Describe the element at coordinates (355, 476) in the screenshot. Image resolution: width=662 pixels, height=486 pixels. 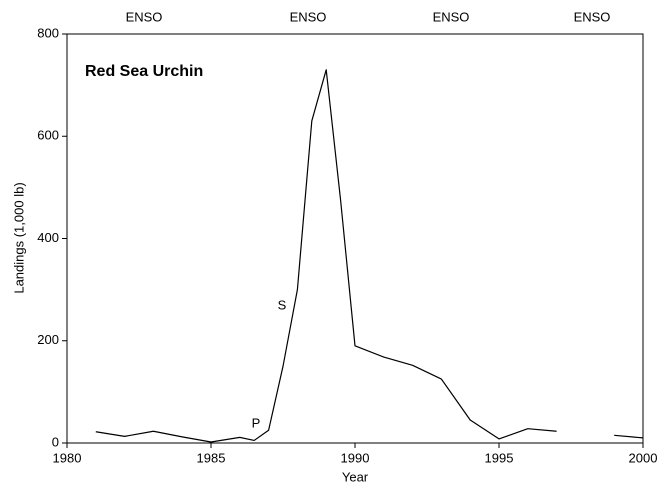
I see `x-axis-label: Year` at that location.